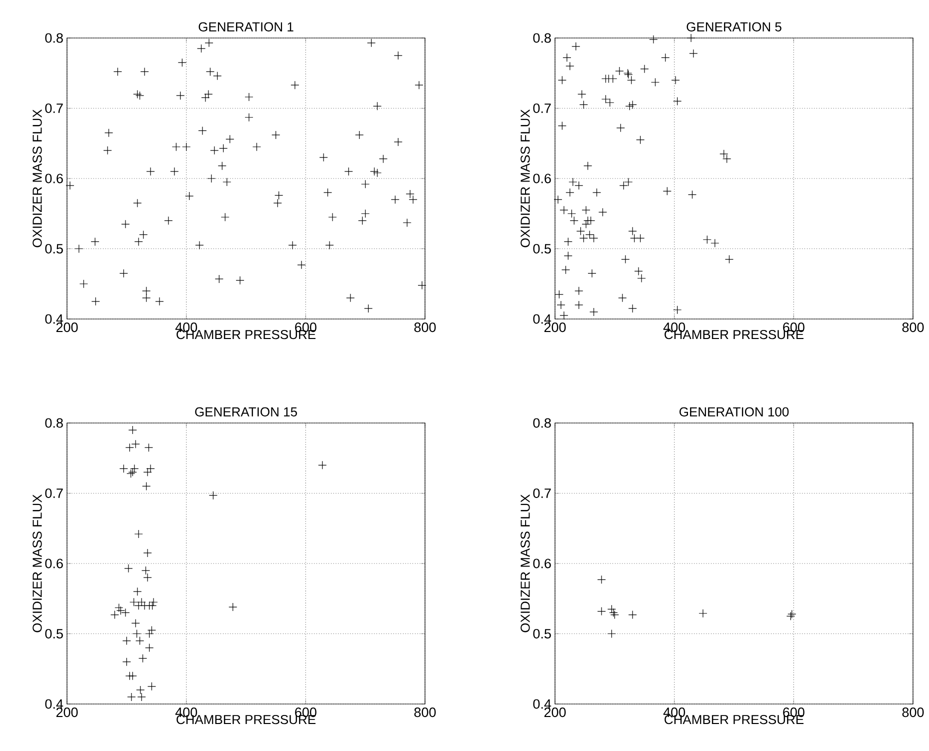 The height and width of the screenshot is (751, 929). I want to click on chart-title: GENERATION 100, so click(734, 411).